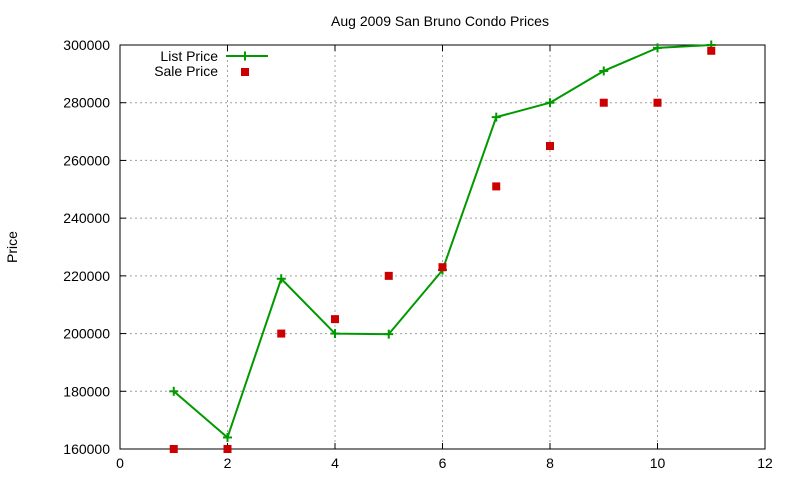 Image resolution: width=800 pixels, height=480 pixels. I want to click on x-tick-label: 4, so click(335, 463).